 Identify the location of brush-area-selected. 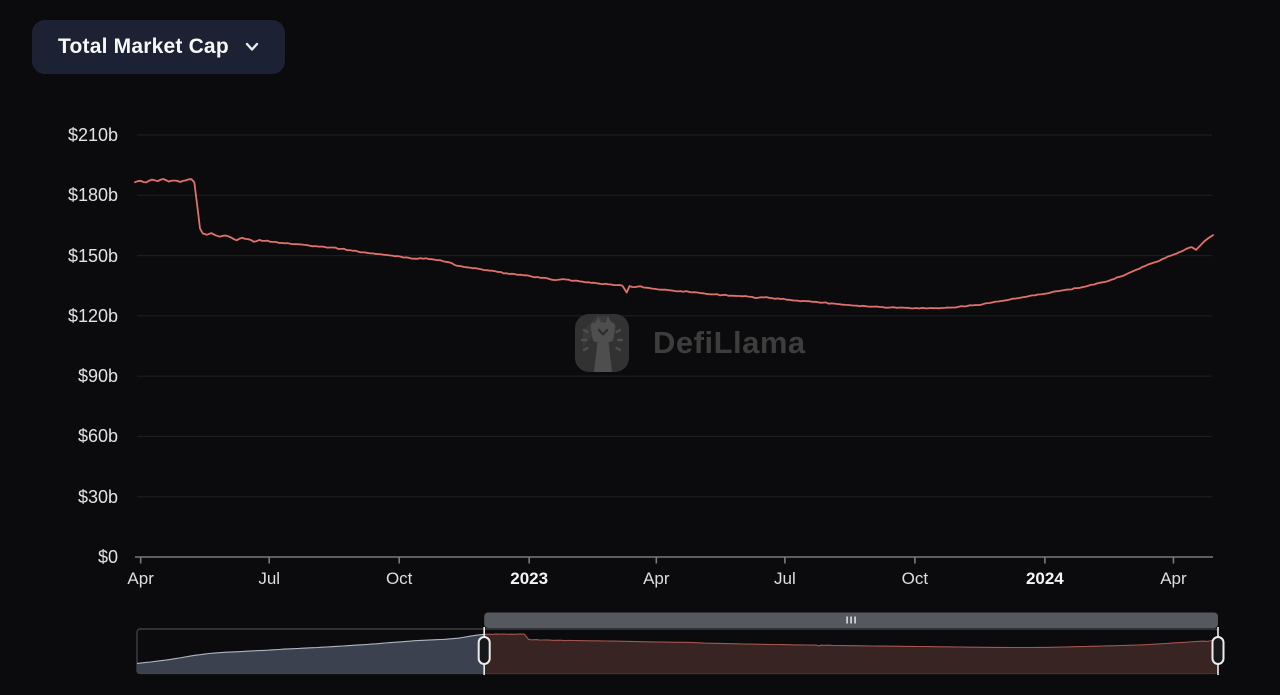
(677, 654).